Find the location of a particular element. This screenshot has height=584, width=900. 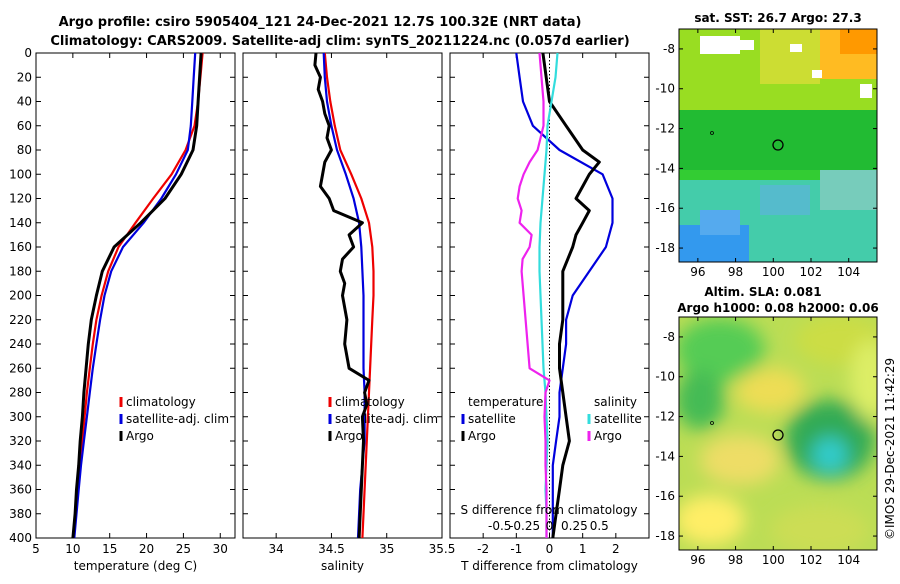

sla-map-title: Altim. SLA: 0.081 is located at coordinates (762, 292).